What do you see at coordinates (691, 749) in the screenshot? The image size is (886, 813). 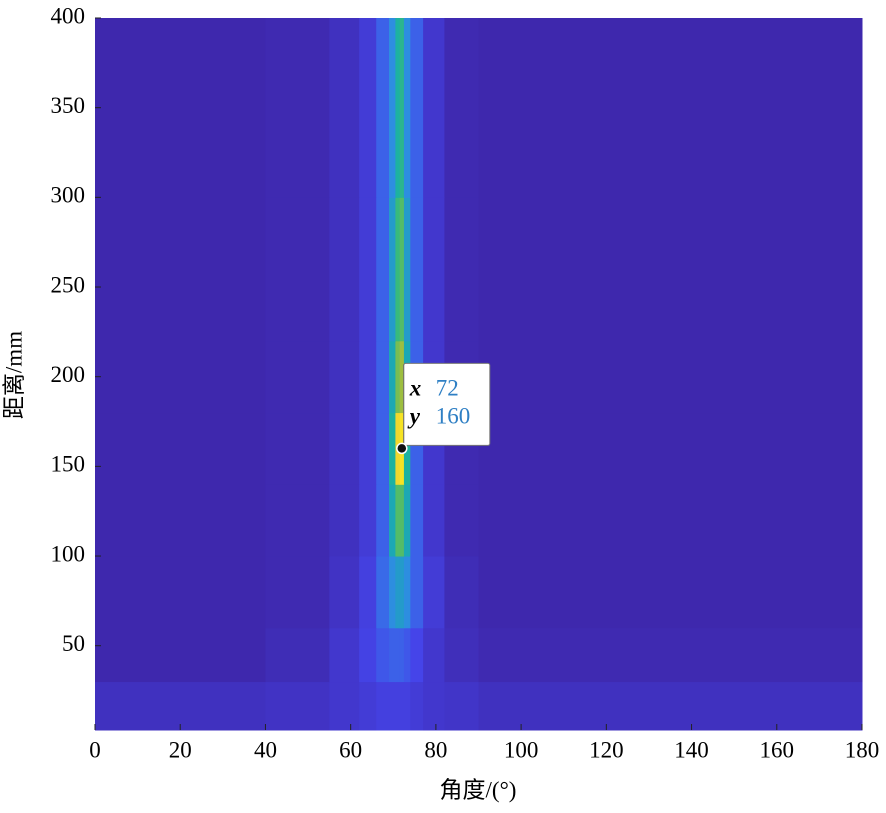 I see `x-tick-label: 140` at bounding box center [691, 749].